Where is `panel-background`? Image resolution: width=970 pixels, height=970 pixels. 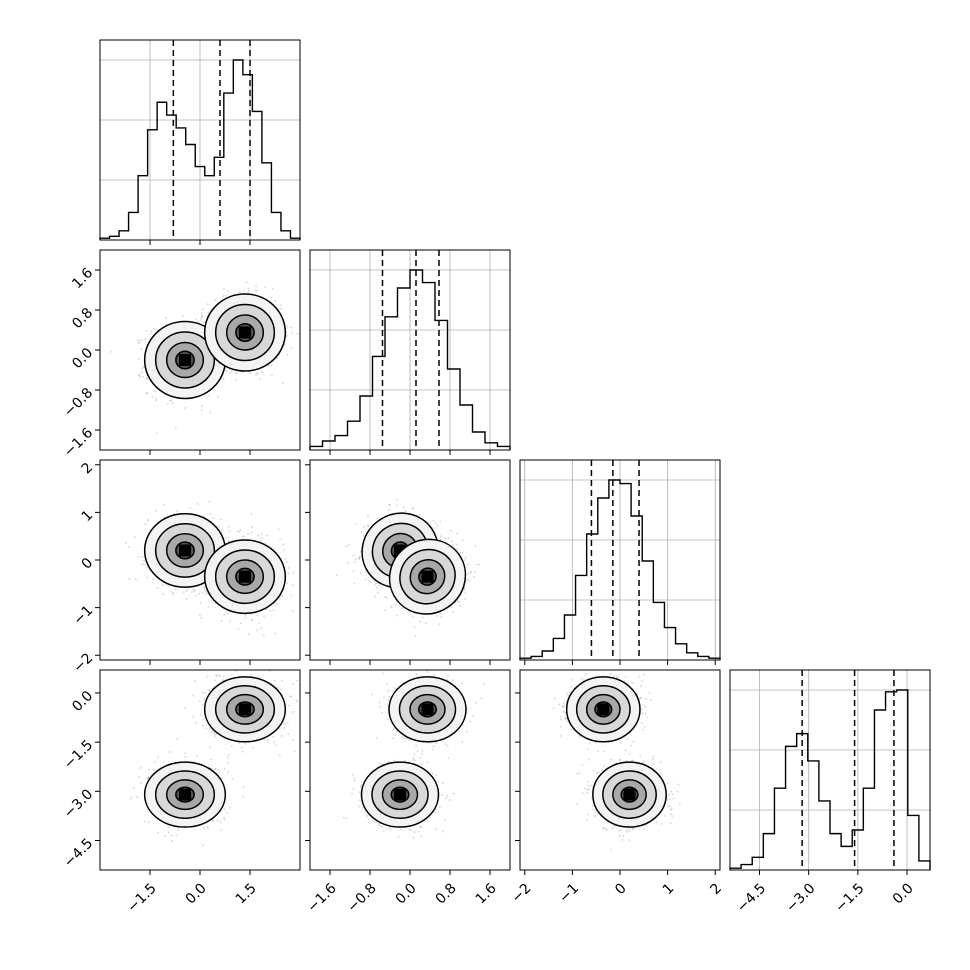 panel-background is located at coordinates (830, 770).